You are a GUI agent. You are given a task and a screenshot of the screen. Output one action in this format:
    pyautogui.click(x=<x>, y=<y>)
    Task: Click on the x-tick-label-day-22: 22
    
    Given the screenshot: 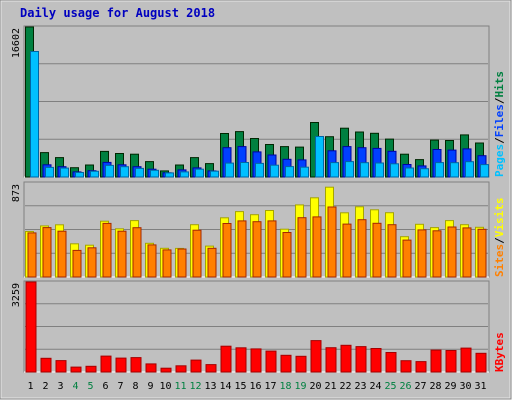 What is the action you would take?
    pyautogui.click(x=345, y=386)
    